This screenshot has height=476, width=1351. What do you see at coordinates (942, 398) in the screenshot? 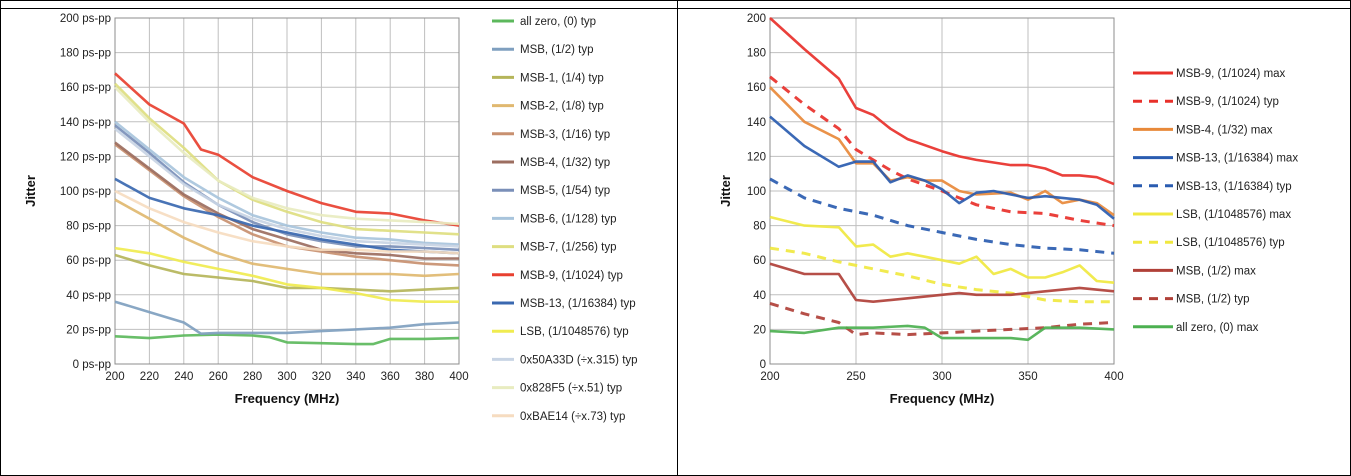
I see `right-x-axis-label: Frequency (MHz)` at bounding box center [942, 398].